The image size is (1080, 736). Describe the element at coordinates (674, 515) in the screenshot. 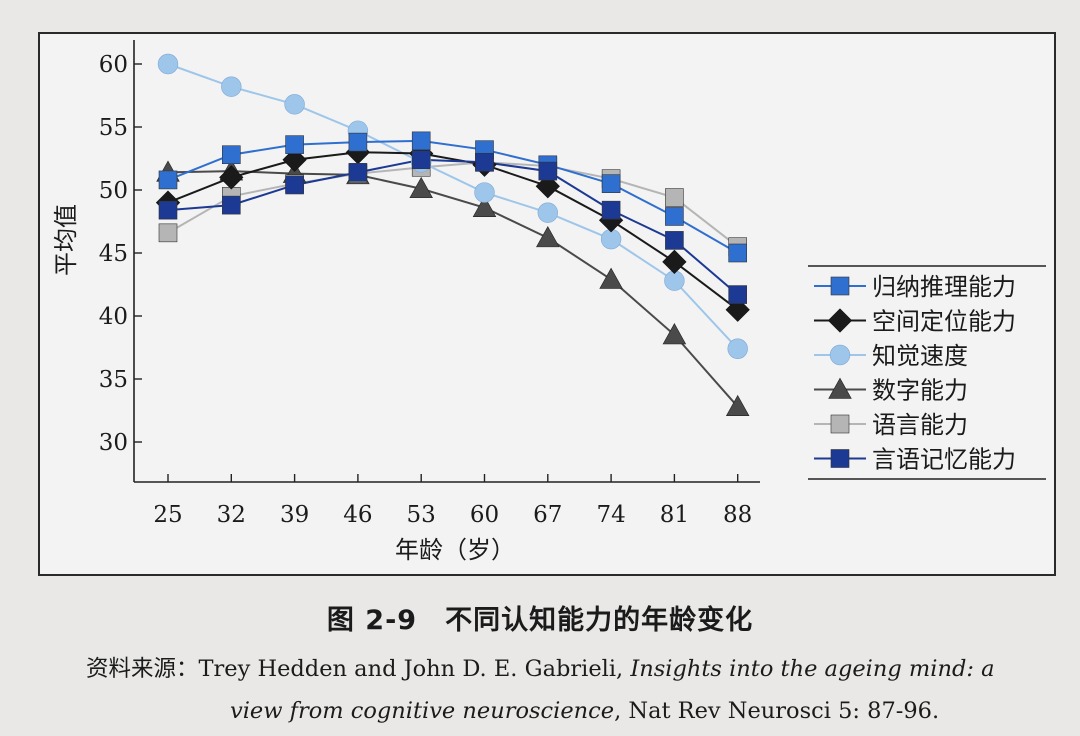

I see `x-tick-label: 81` at that location.